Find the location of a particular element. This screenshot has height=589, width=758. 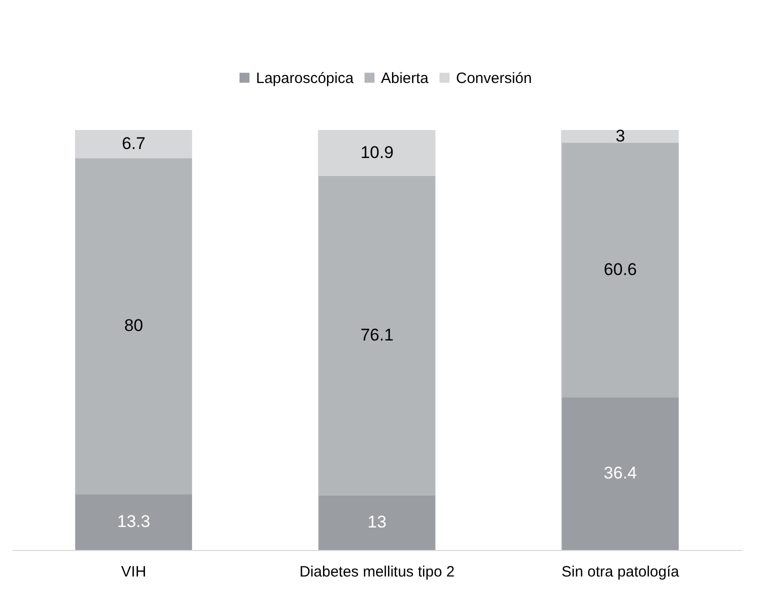

data-label: 80 is located at coordinates (134, 326).